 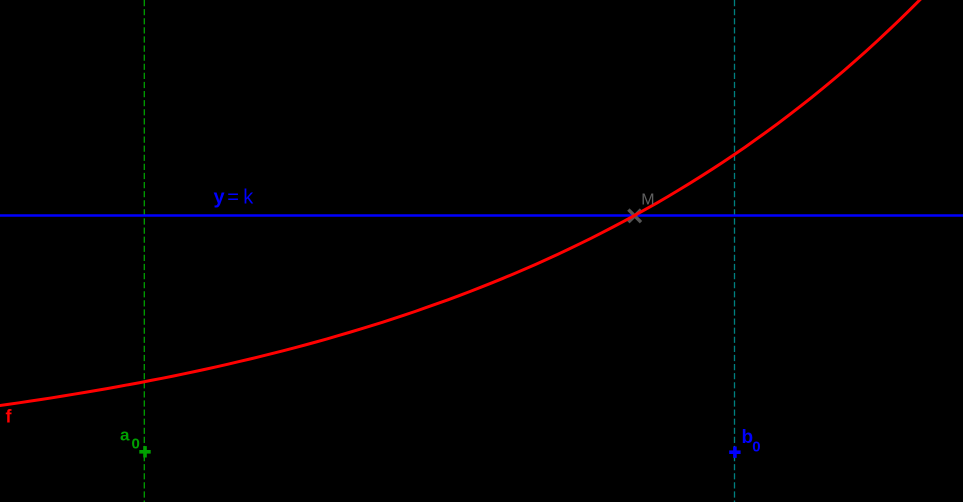 What do you see at coordinates (220, 198) in the screenshot?
I see `svg-text: y` at bounding box center [220, 198].